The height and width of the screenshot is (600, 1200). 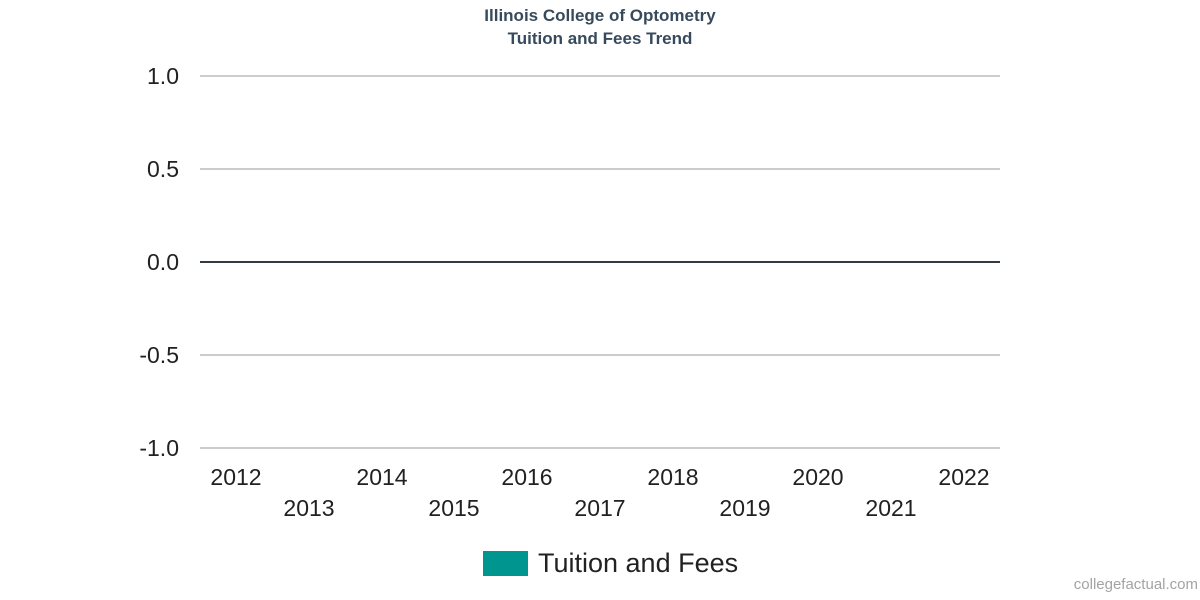 I want to click on x-axis-label: 2016, so click(x=527, y=477).